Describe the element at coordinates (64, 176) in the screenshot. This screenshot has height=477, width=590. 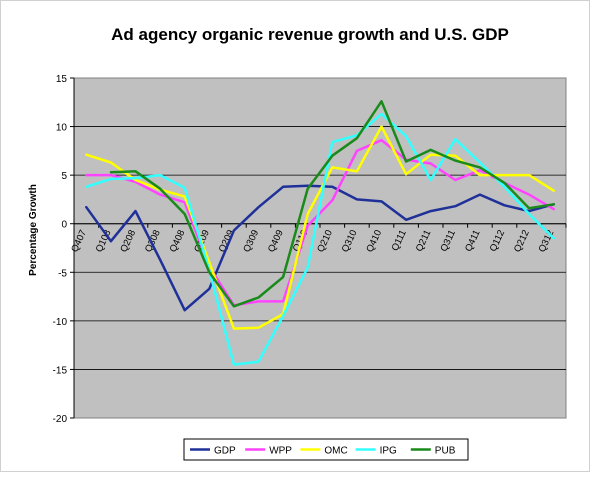
I see `y-tick-label: 5` at that location.